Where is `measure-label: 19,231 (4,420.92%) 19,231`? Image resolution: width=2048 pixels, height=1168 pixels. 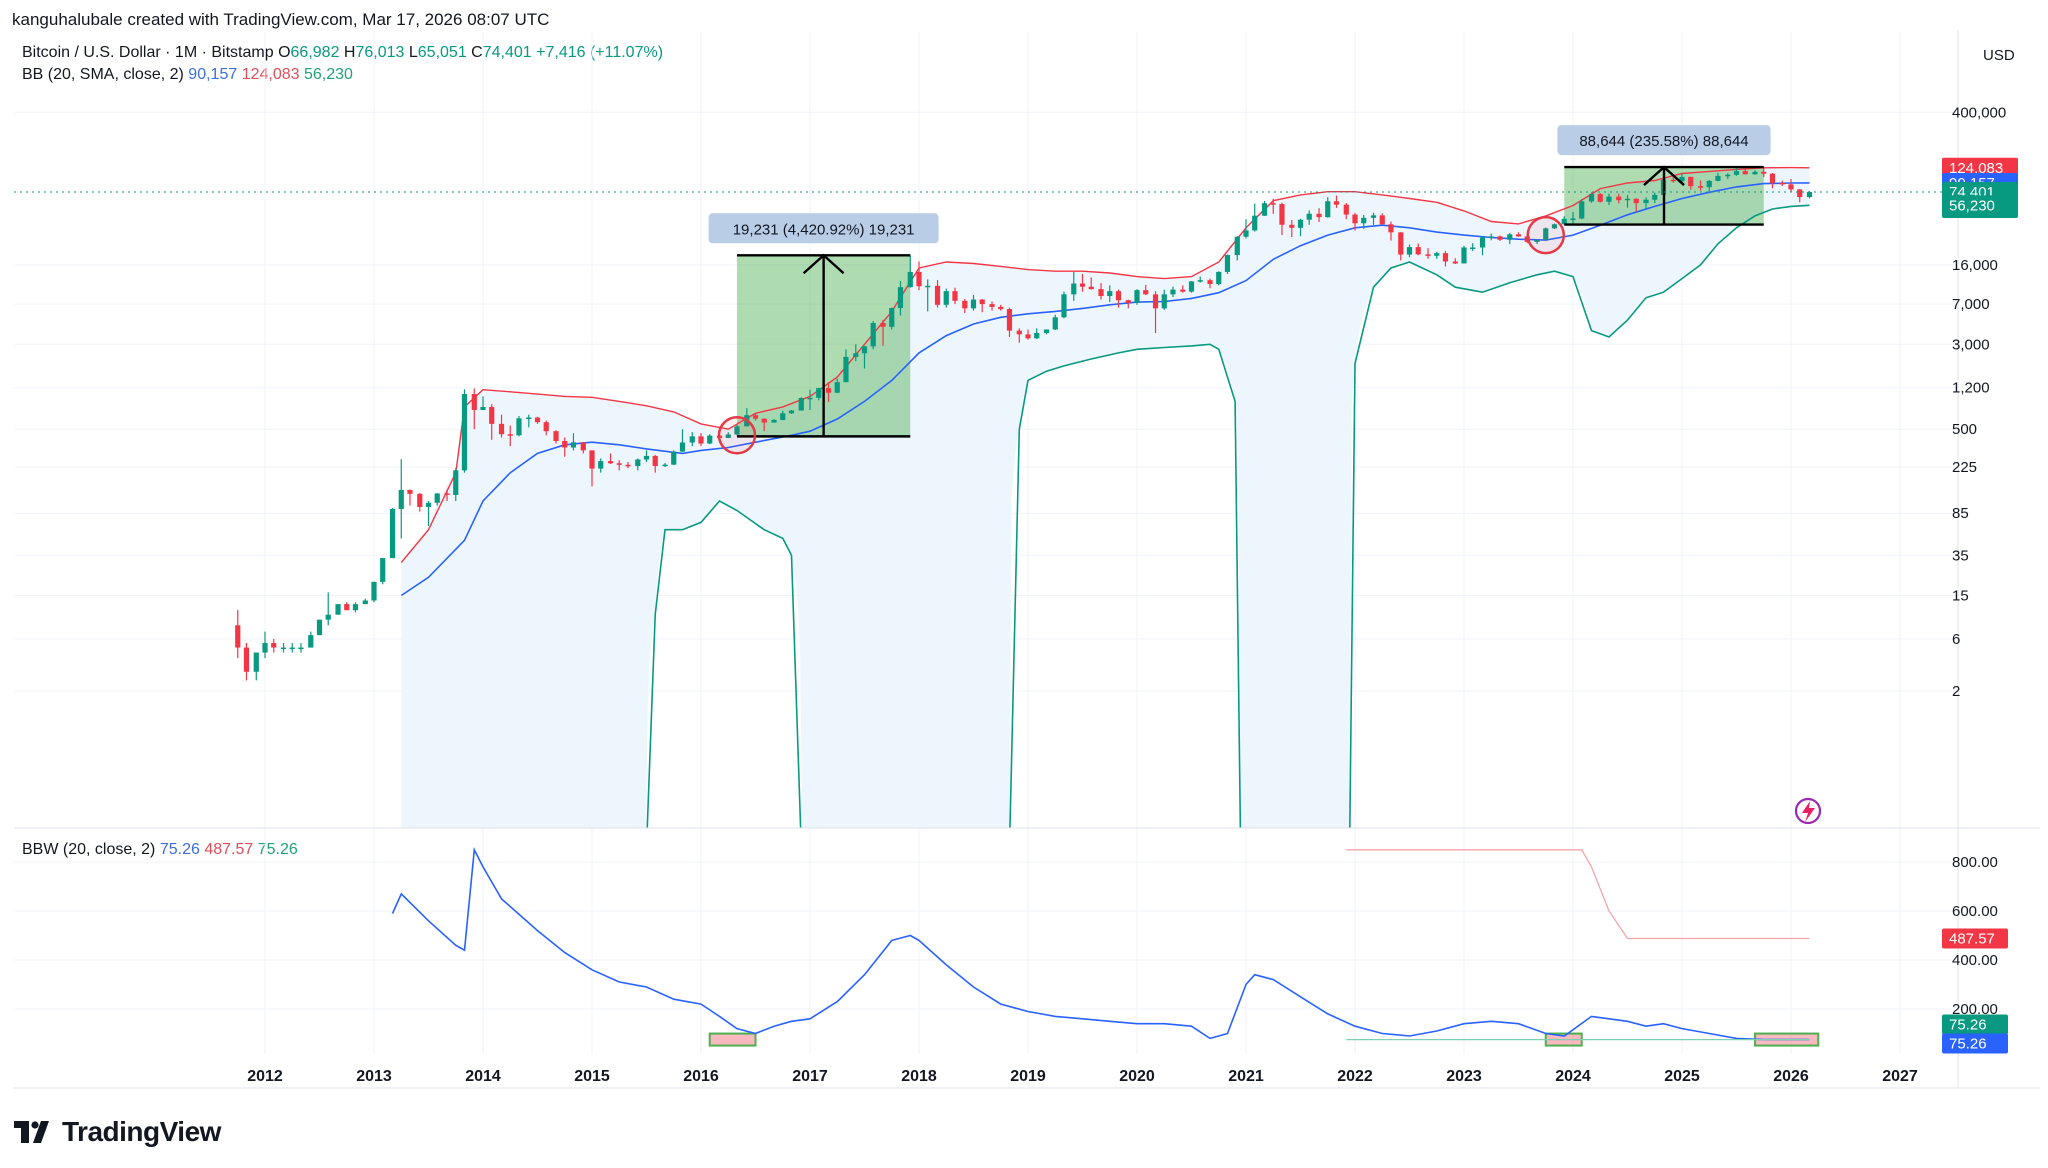
measure-label: 19,231 (4,420.92%) 19,231 is located at coordinates (824, 229).